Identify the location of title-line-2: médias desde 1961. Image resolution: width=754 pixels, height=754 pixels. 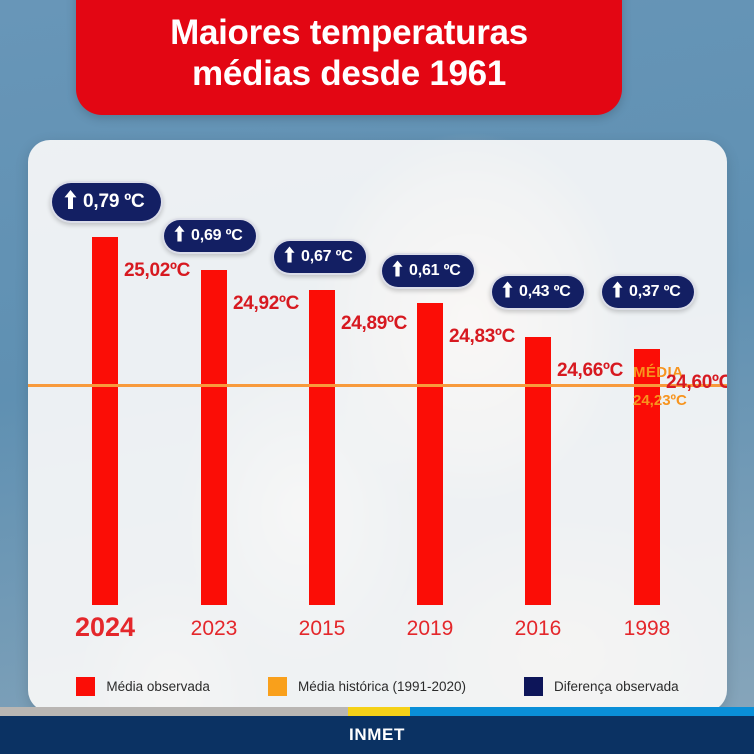
(349, 74).